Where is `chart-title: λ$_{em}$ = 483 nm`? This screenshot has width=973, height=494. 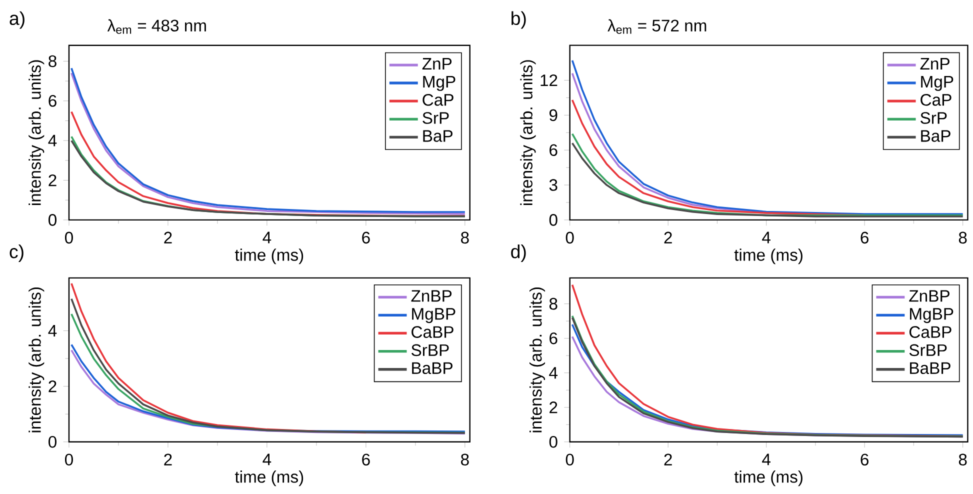 chart-title: λ$_{em}$ = 483 nm is located at coordinates (156, 26).